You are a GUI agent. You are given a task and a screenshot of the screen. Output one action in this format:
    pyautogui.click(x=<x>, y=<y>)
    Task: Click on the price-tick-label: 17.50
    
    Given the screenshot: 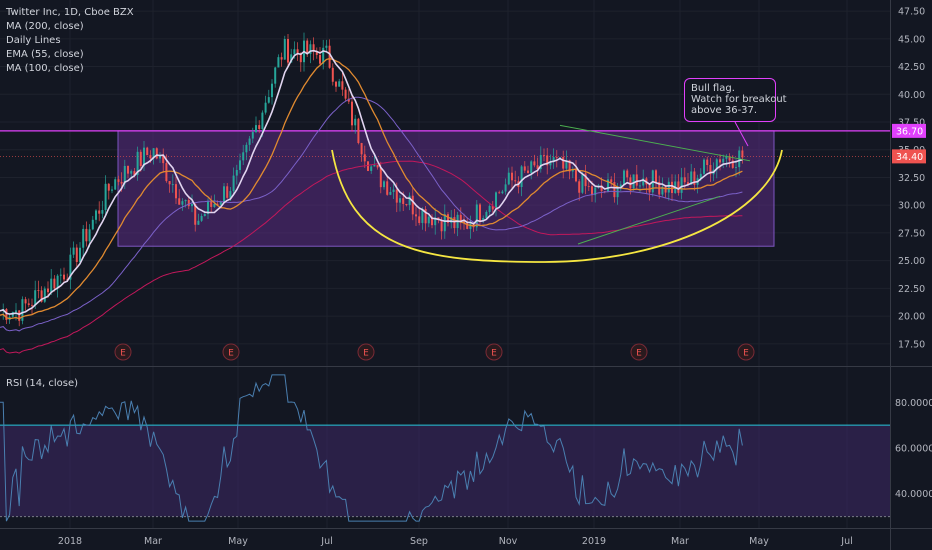 What is the action you would take?
    pyautogui.click(x=911, y=344)
    